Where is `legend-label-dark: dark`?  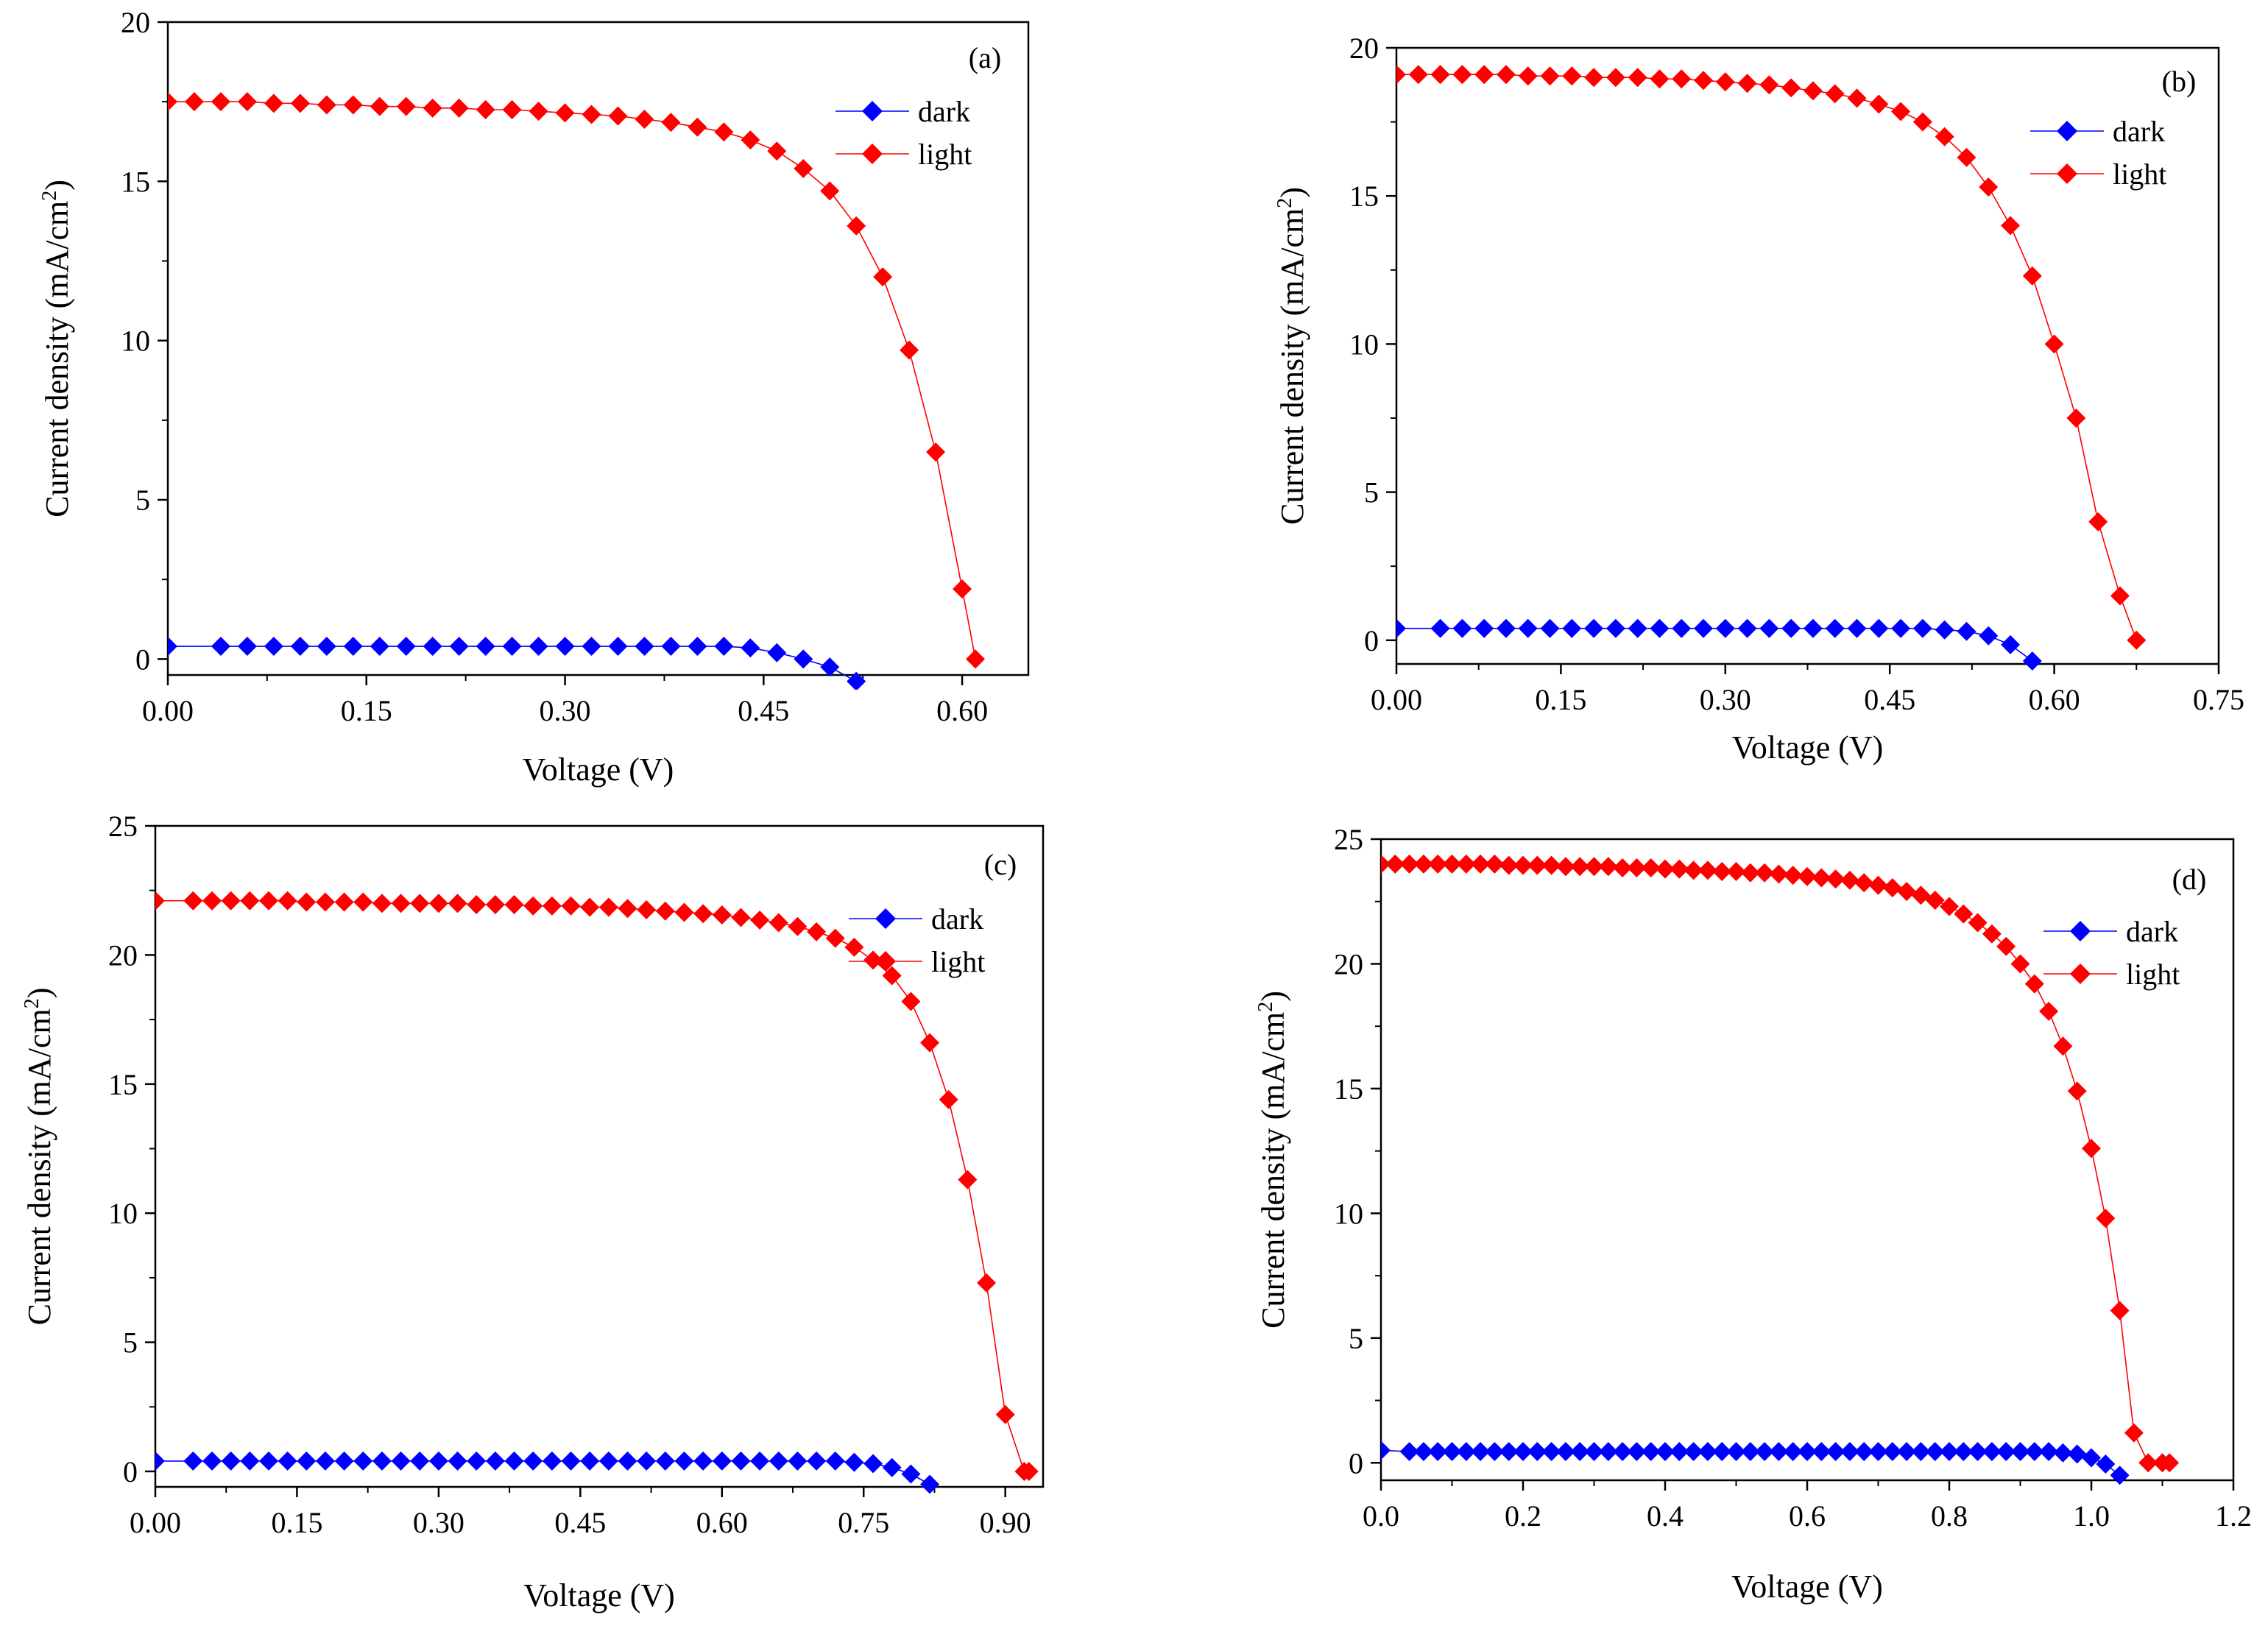 legend-label-dark: dark is located at coordinates (2152, 931).